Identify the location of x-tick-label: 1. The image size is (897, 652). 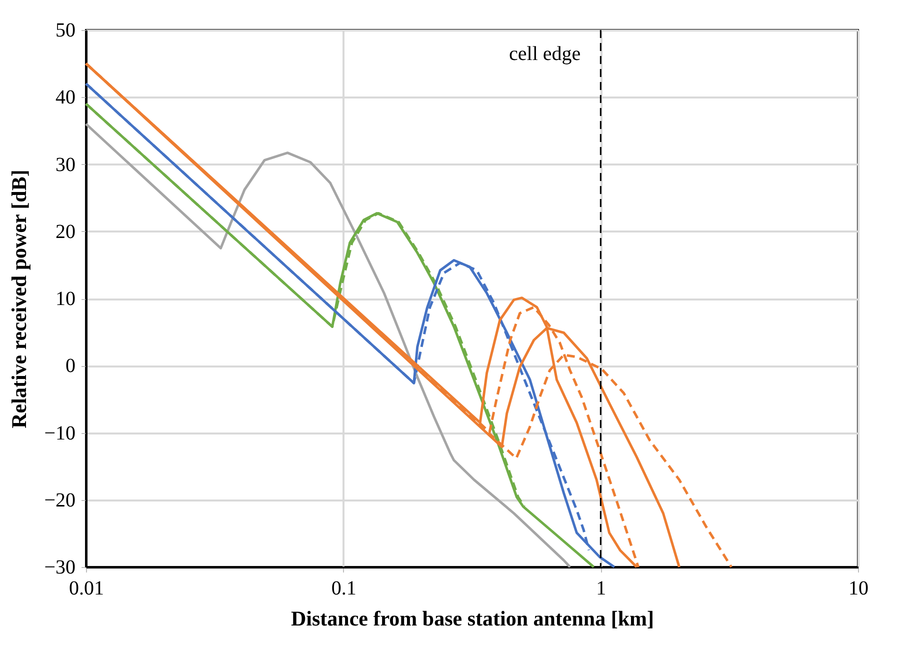
(601, 589).